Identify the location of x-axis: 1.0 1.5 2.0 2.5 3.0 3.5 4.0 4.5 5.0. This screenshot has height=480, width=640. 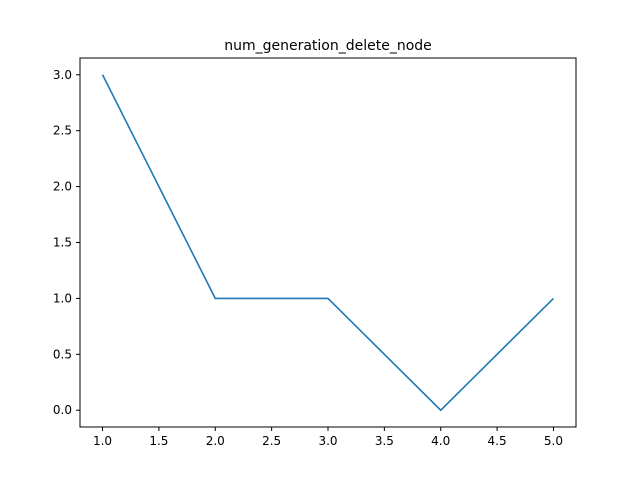
(328, 437).